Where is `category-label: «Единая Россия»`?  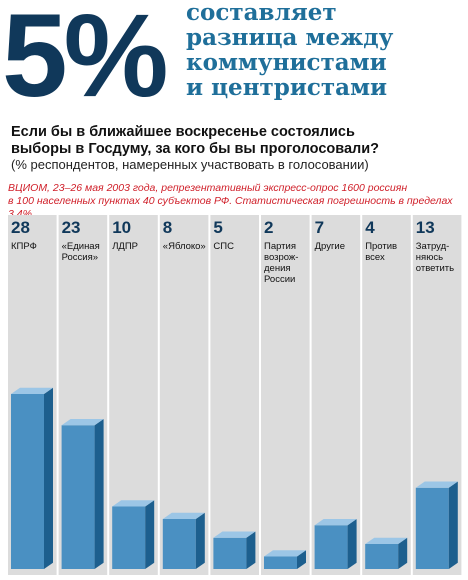 category-label: «Единая Россия» is located at coordinates (81, 252).